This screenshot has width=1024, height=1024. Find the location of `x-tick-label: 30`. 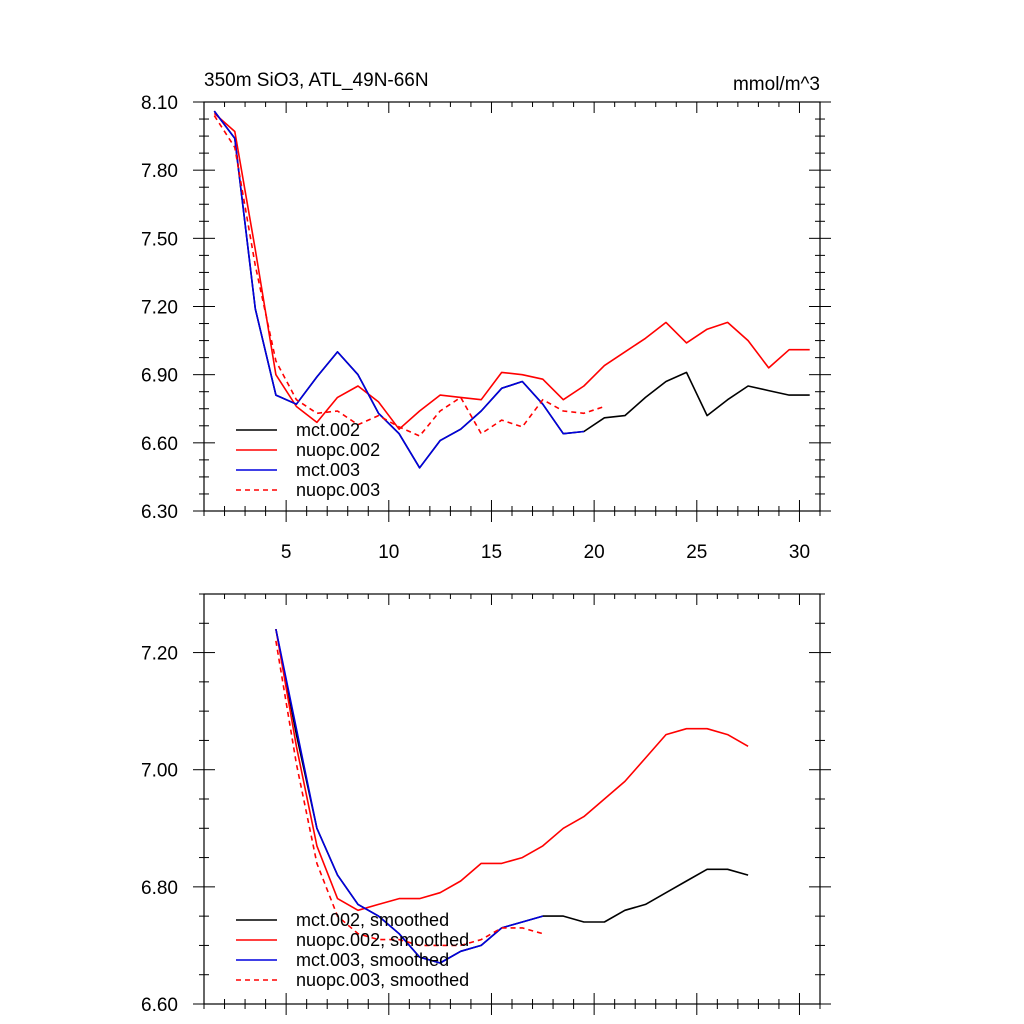

x-tick-label: 30 is located at coordinates (799, 552).